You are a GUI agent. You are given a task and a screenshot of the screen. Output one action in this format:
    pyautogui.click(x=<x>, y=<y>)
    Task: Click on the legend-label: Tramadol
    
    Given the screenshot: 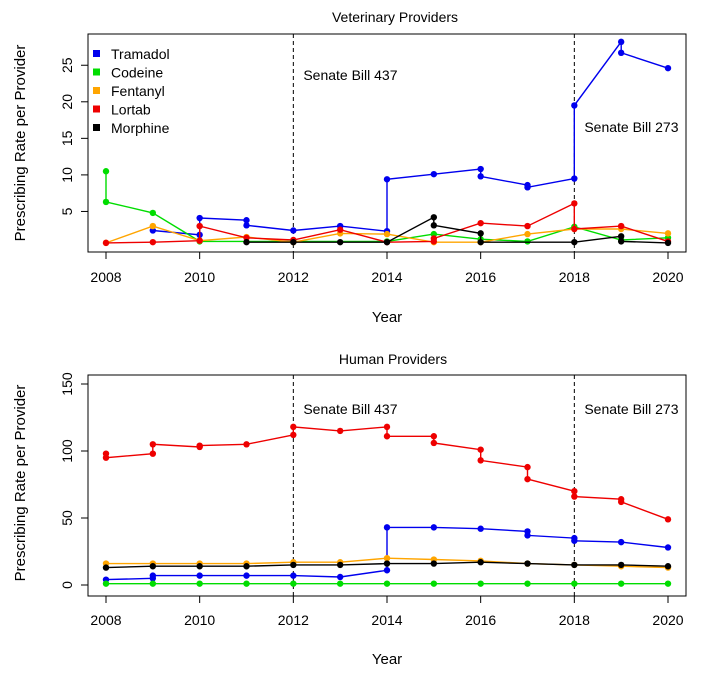 What is the action you would take?
    pyautogui.click(x=140, y=54)
    